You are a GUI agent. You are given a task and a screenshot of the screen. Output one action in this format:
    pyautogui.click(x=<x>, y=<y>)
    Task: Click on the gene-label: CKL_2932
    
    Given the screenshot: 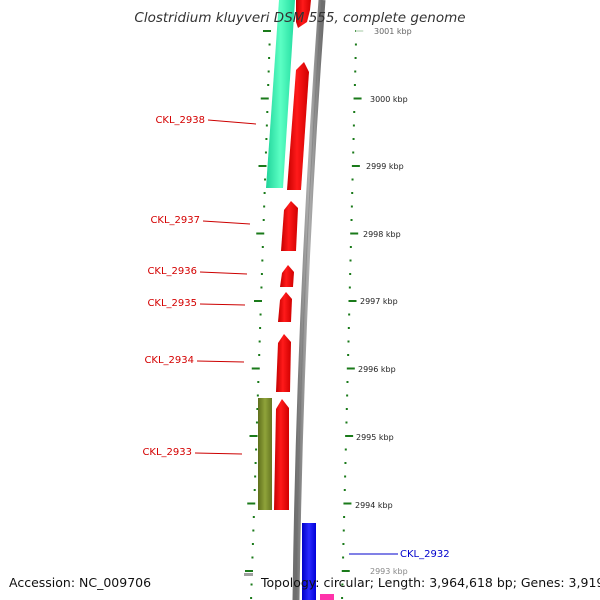 What is the action you would take?
    pyautogui.click(x=425, y=554)
    